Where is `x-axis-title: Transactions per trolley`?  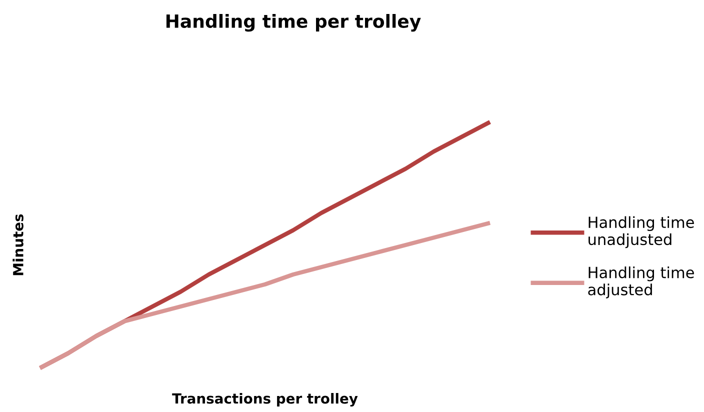
x-axis-title: Transactions per trolley is located at coordinates (265, 400).